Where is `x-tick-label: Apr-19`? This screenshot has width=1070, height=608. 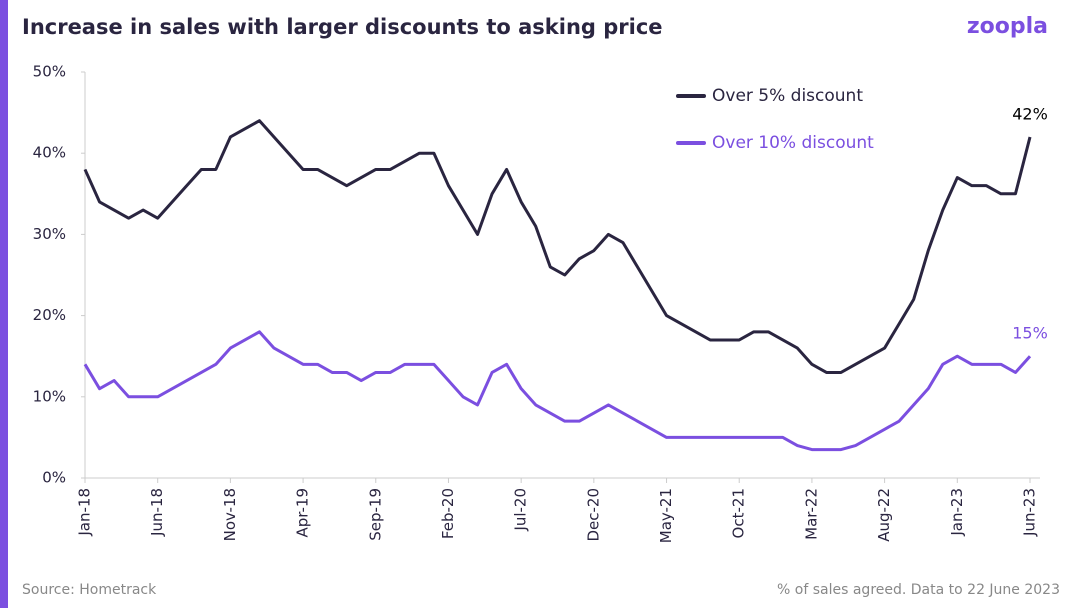
x-tick-label: Apr-19 is located at coordinates (303, 513).